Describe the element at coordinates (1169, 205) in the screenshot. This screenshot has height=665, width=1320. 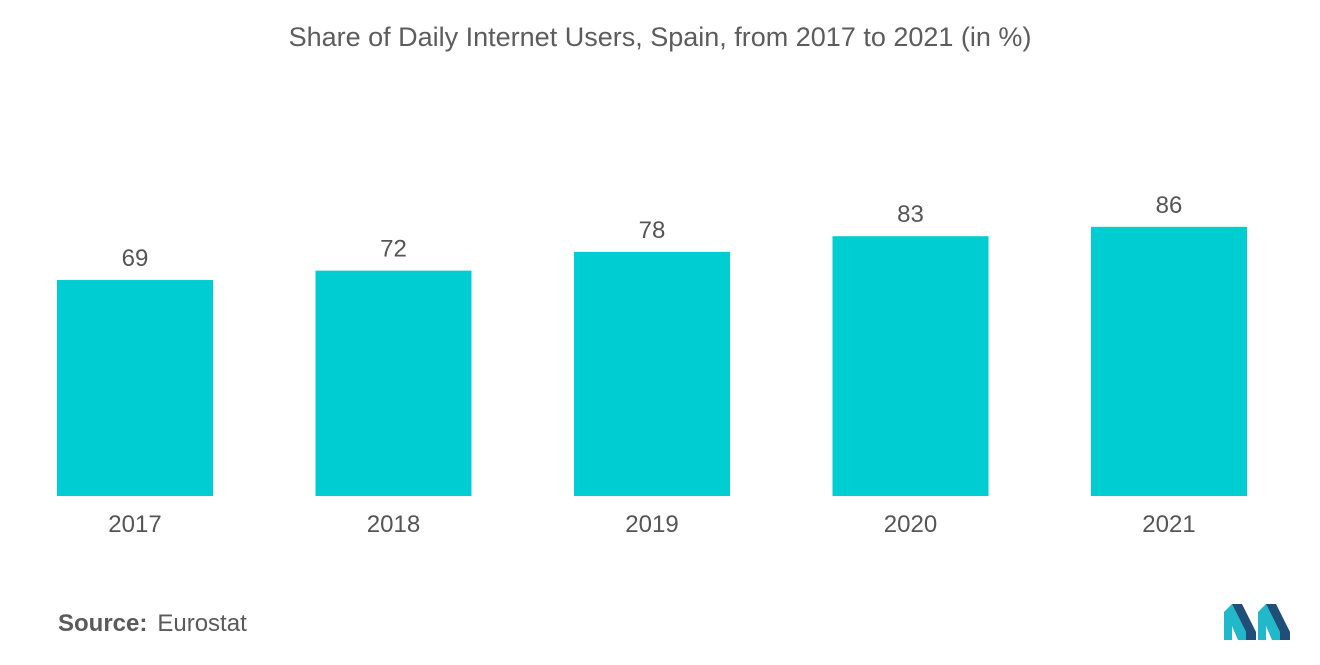
I see `data-label-2021: 86` at that location.